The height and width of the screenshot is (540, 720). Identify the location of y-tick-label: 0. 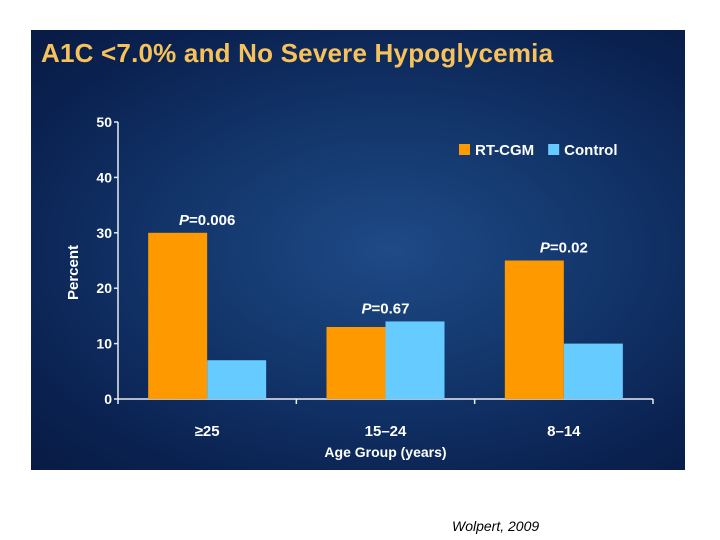
(108, 399).